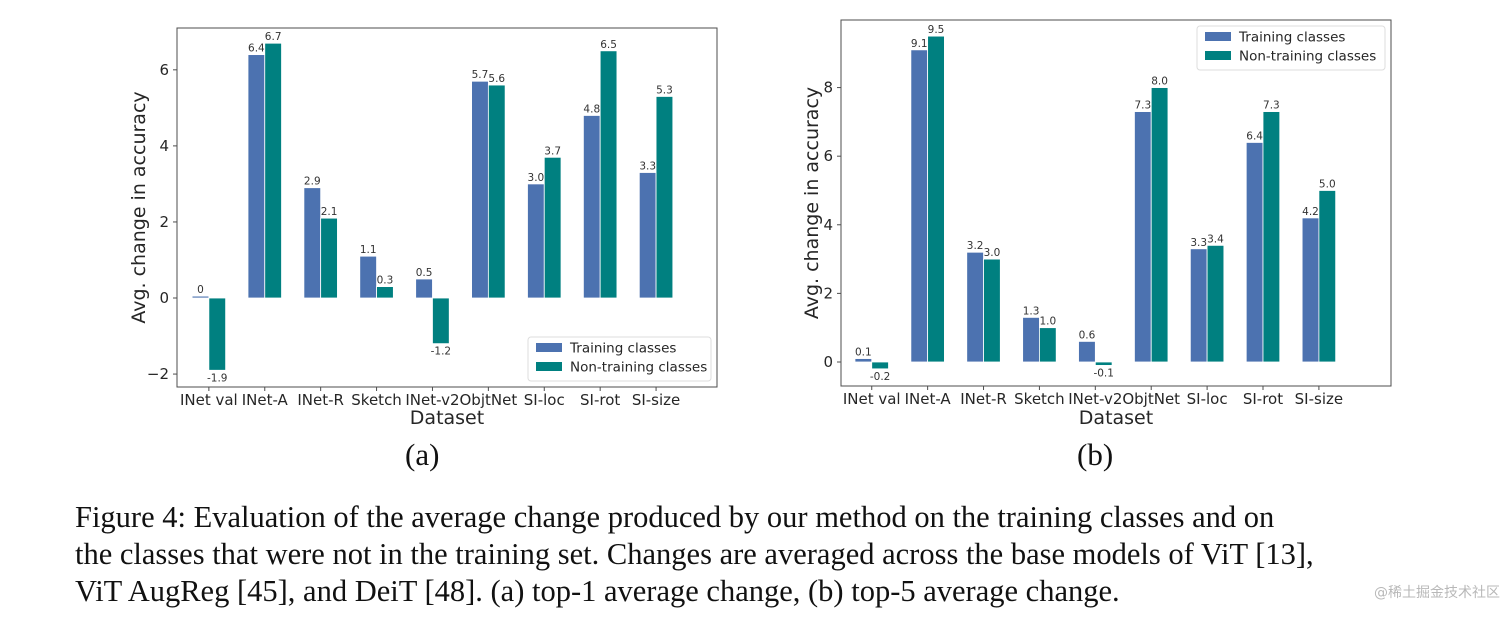  I want to click on bar-value-label: 6.5, so click(608, 45).